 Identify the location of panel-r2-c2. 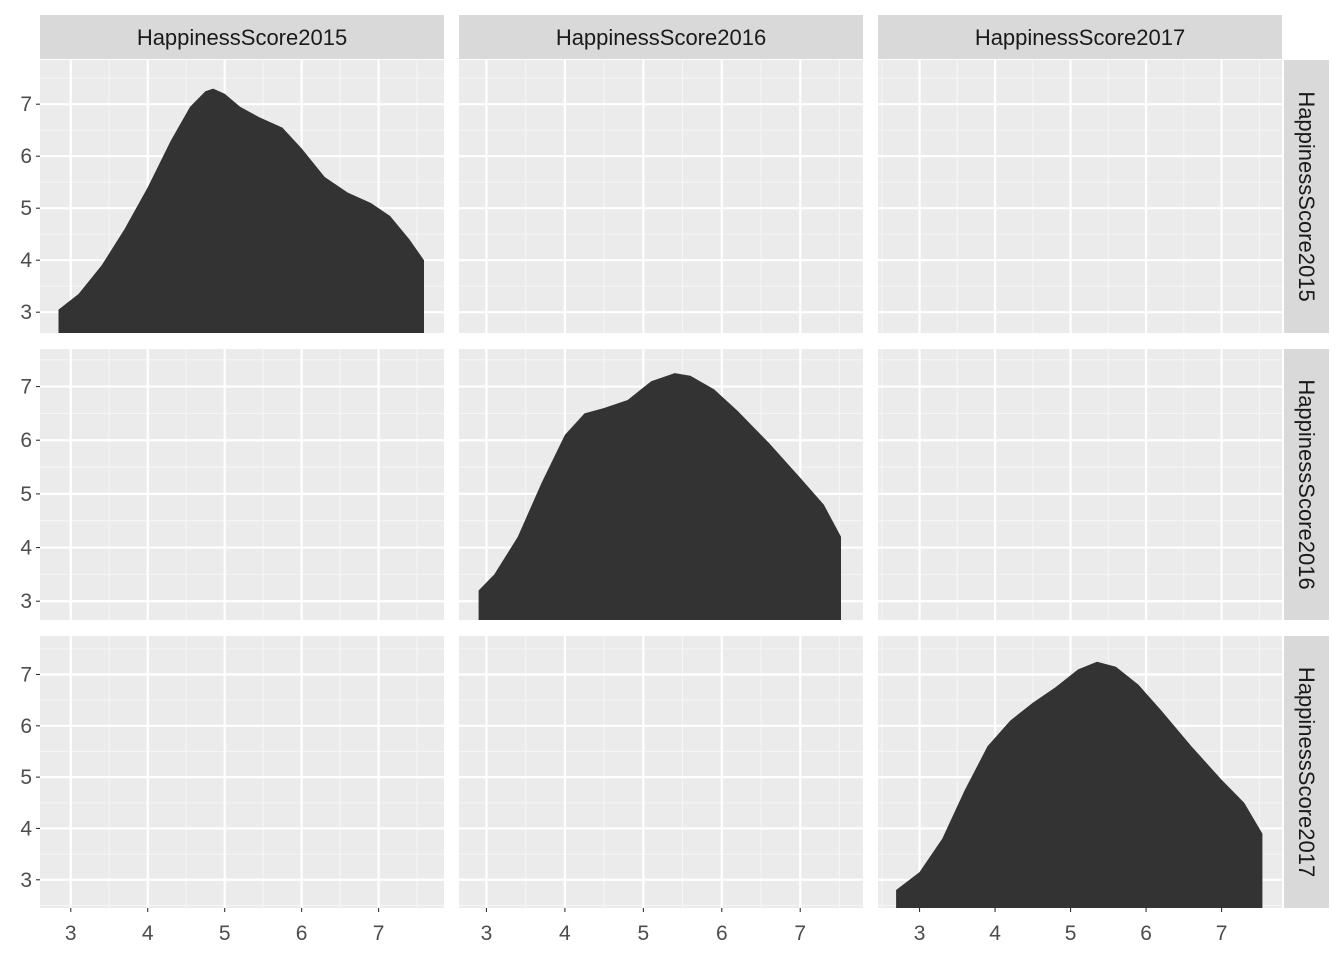
(661, 484).